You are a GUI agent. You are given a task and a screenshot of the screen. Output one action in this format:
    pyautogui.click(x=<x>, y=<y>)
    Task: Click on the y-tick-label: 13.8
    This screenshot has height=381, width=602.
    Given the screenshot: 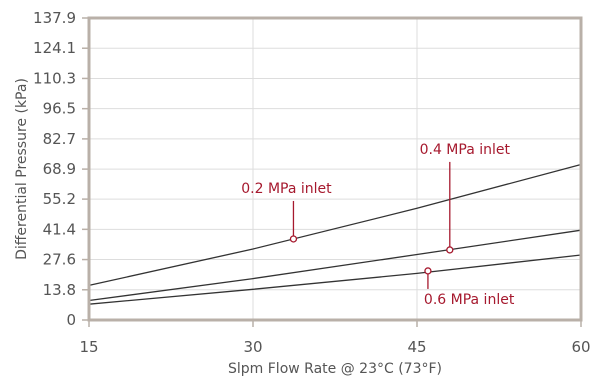 What is the action you would take?
    pyautogui.click(x=59, y=290)
    